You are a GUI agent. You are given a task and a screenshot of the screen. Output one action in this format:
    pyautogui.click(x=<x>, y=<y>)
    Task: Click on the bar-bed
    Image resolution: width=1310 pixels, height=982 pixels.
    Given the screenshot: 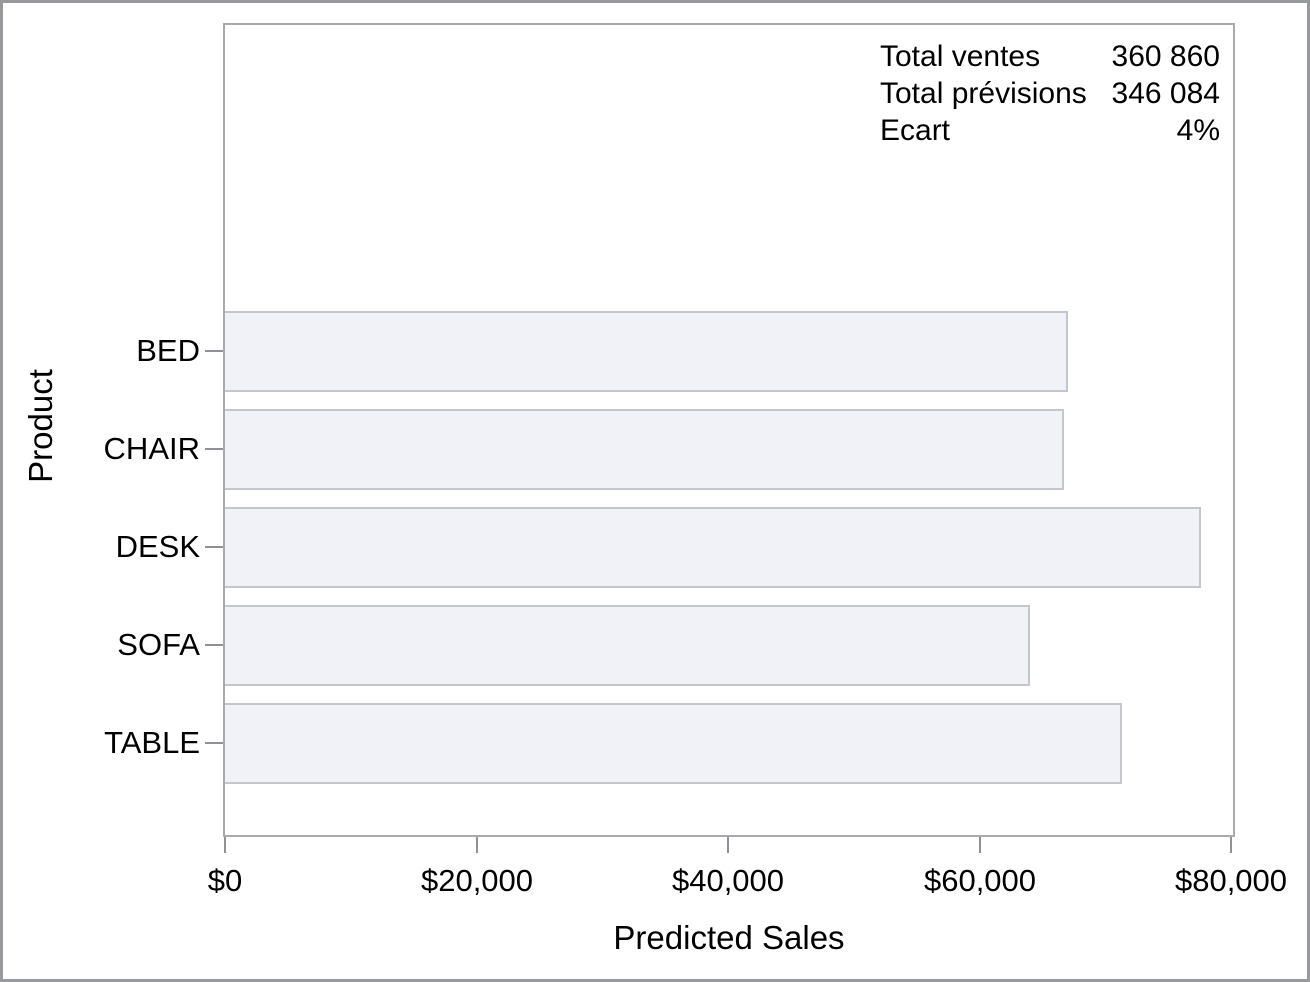 What is the action you would take?
    pyautogui.click(x=646, y=351)
    